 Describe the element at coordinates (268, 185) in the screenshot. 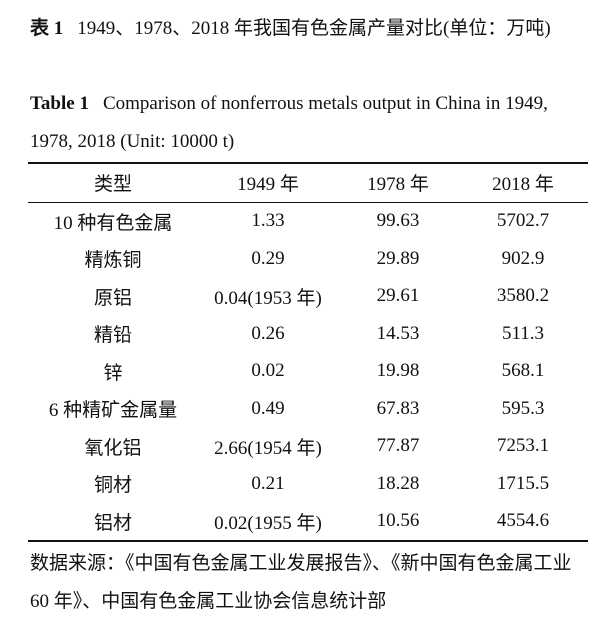

I see `header-cell: 1949 年` at that location.